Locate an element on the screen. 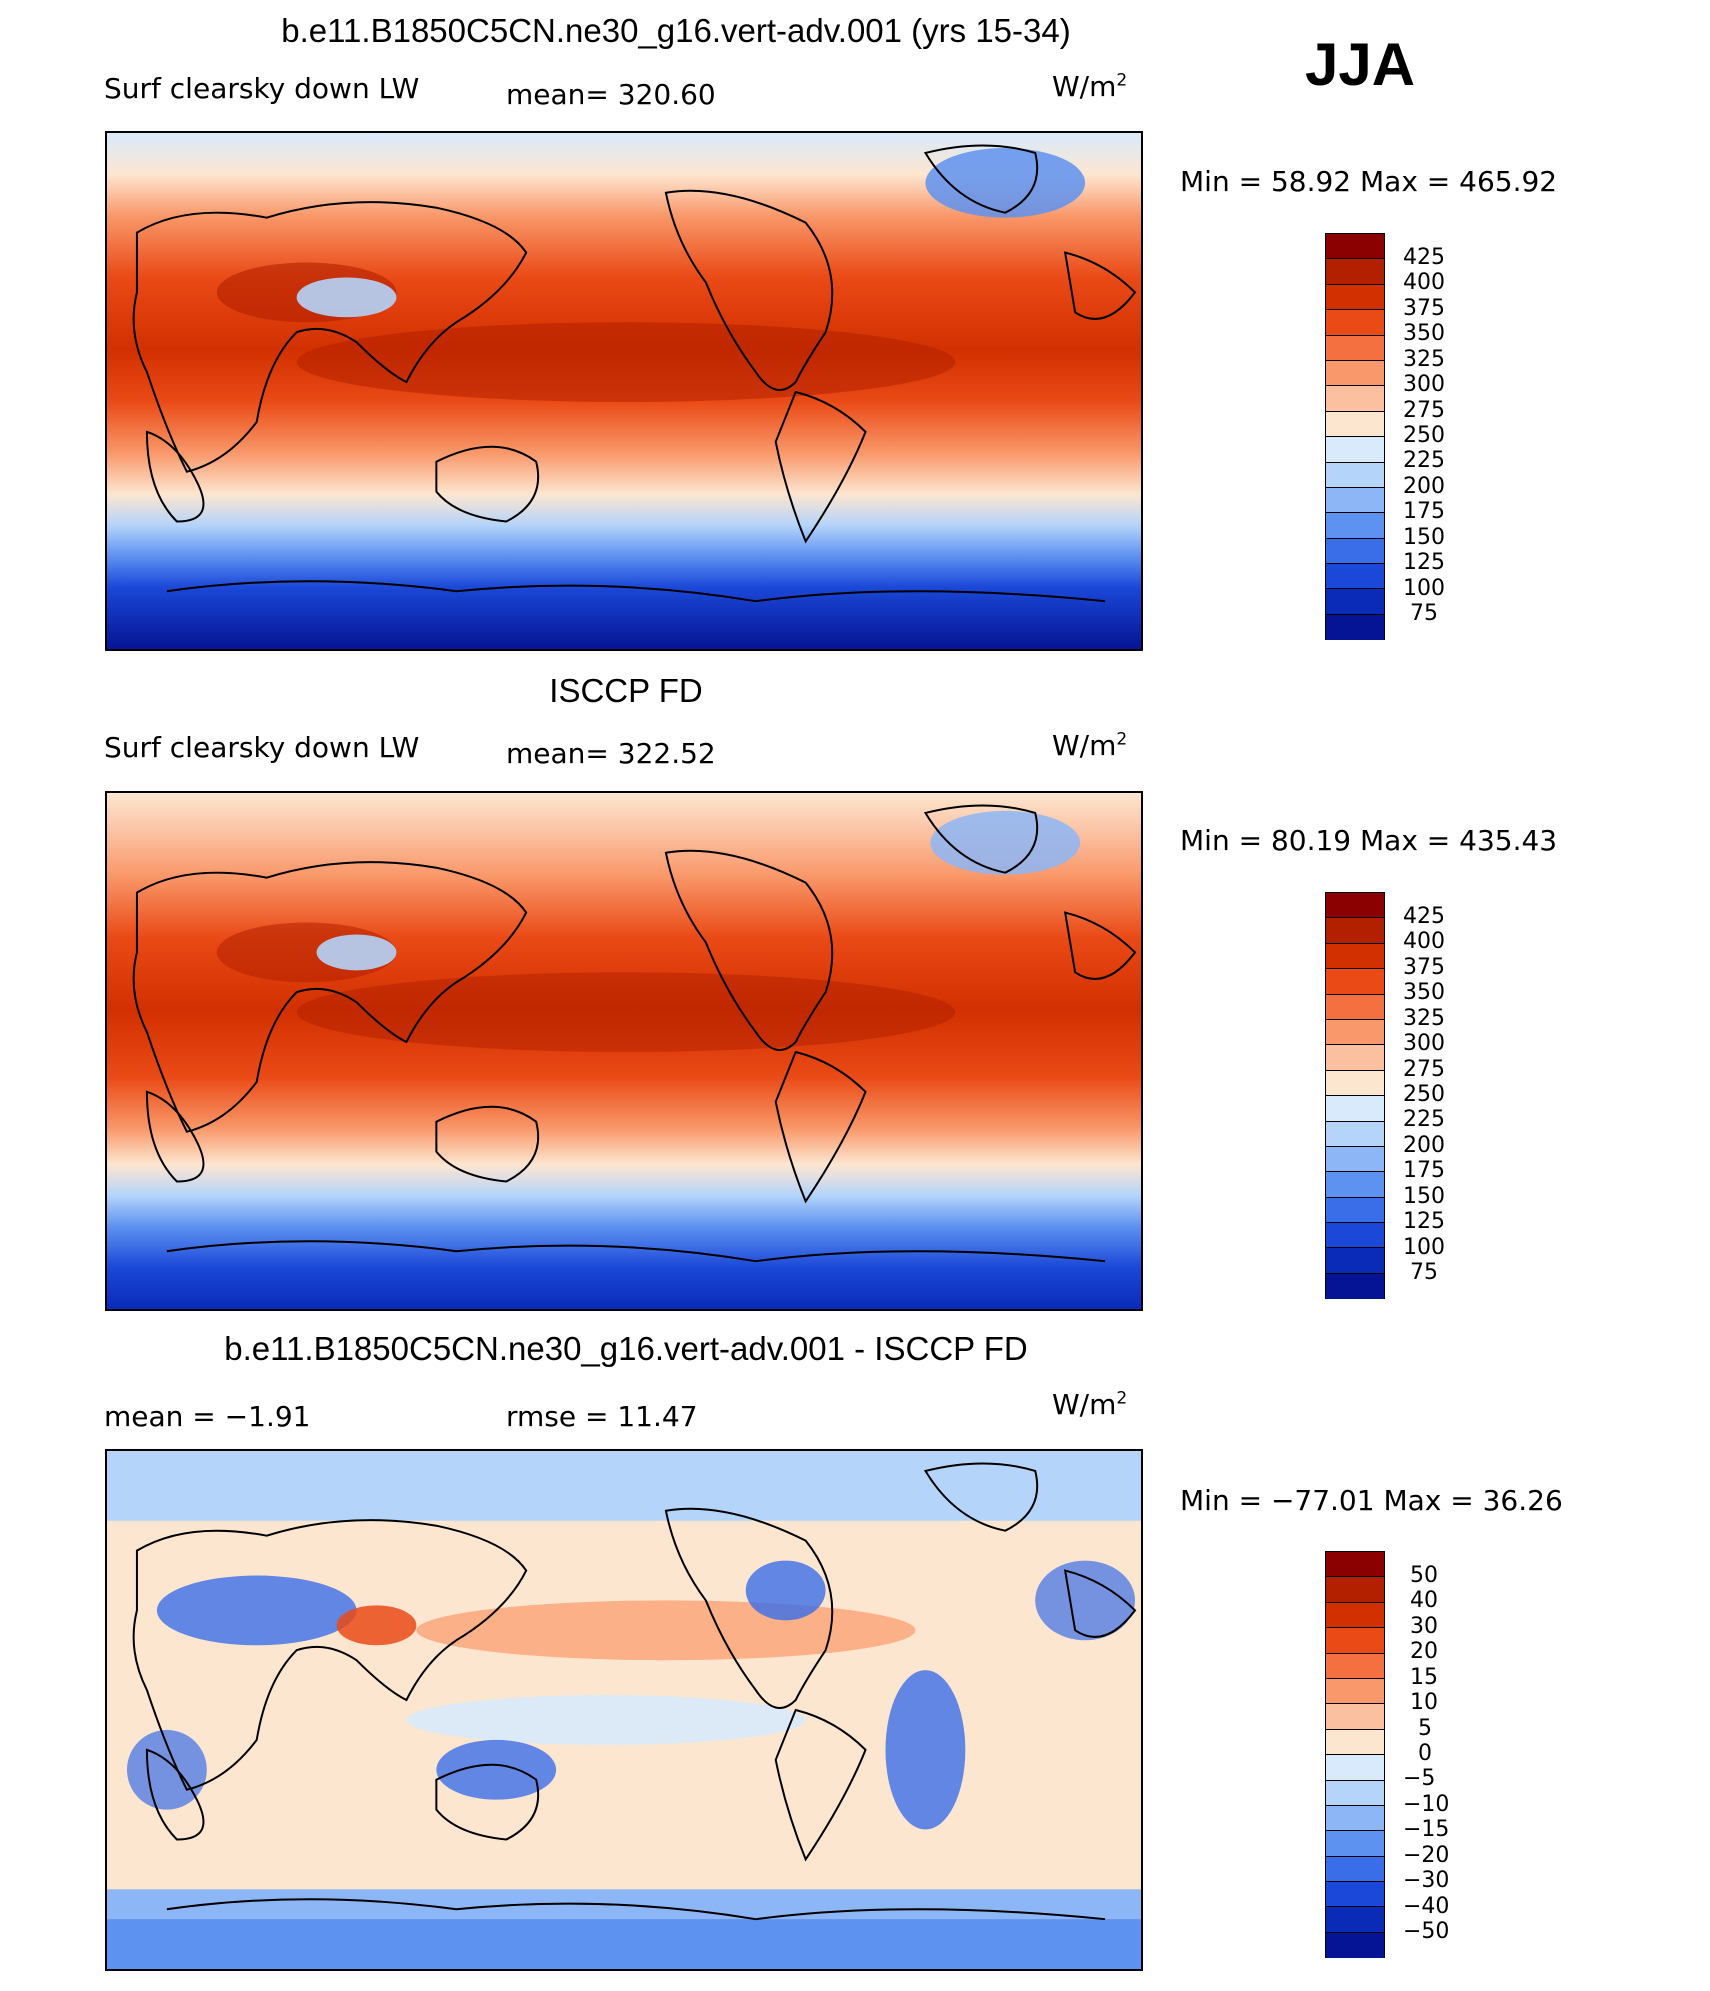 This screenshot has width=1710, height=1991. panel-3-colorbar-label: 30 is located at coordinates (1424, 1626).